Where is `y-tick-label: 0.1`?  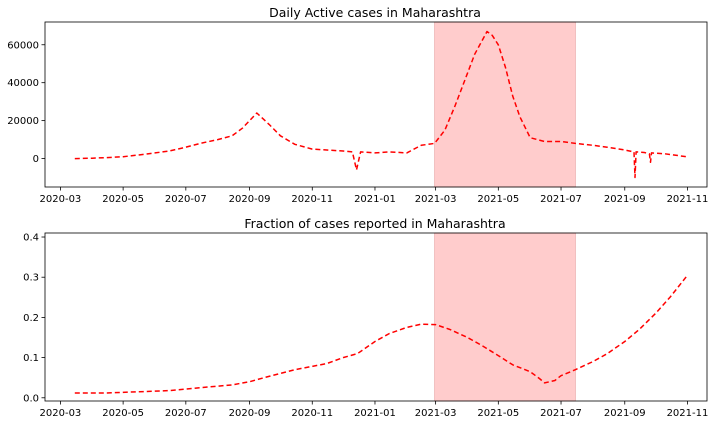 y-tick-label: 0.1 is located at coordinates (31, 358).